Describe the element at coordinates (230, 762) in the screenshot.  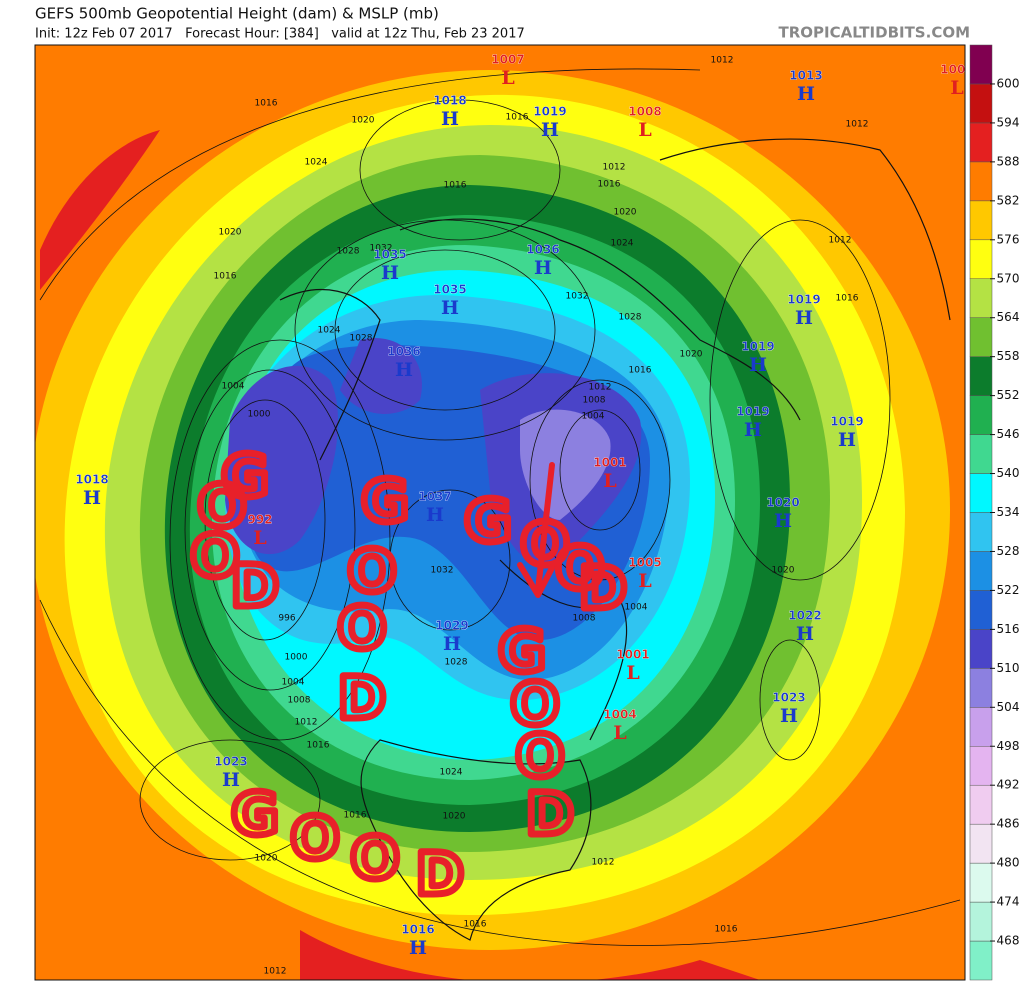
I see `center-value: 1023` at that location.